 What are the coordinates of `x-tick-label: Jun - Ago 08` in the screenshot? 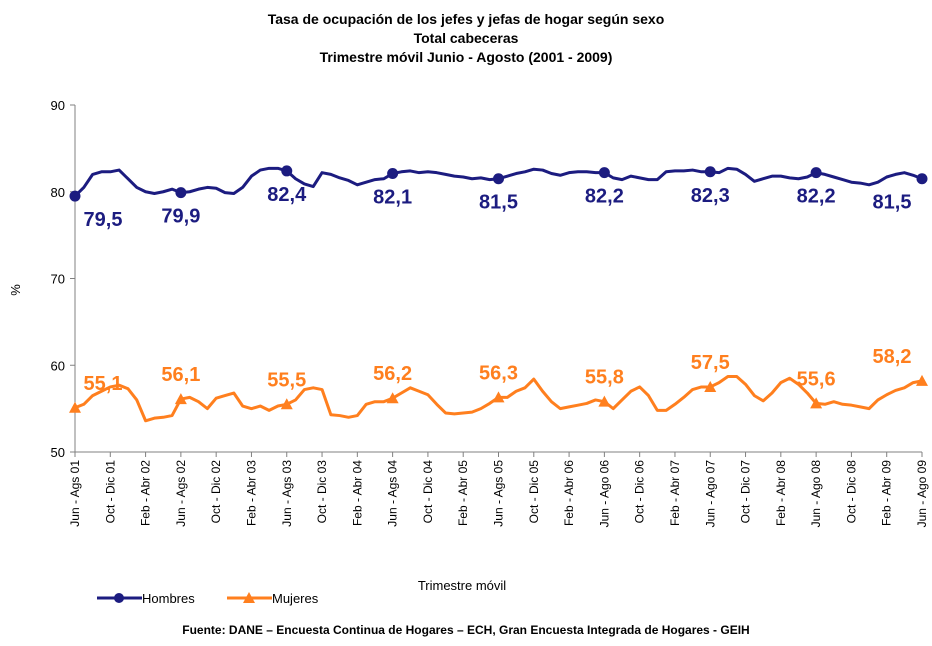 It's located at (816, 494).